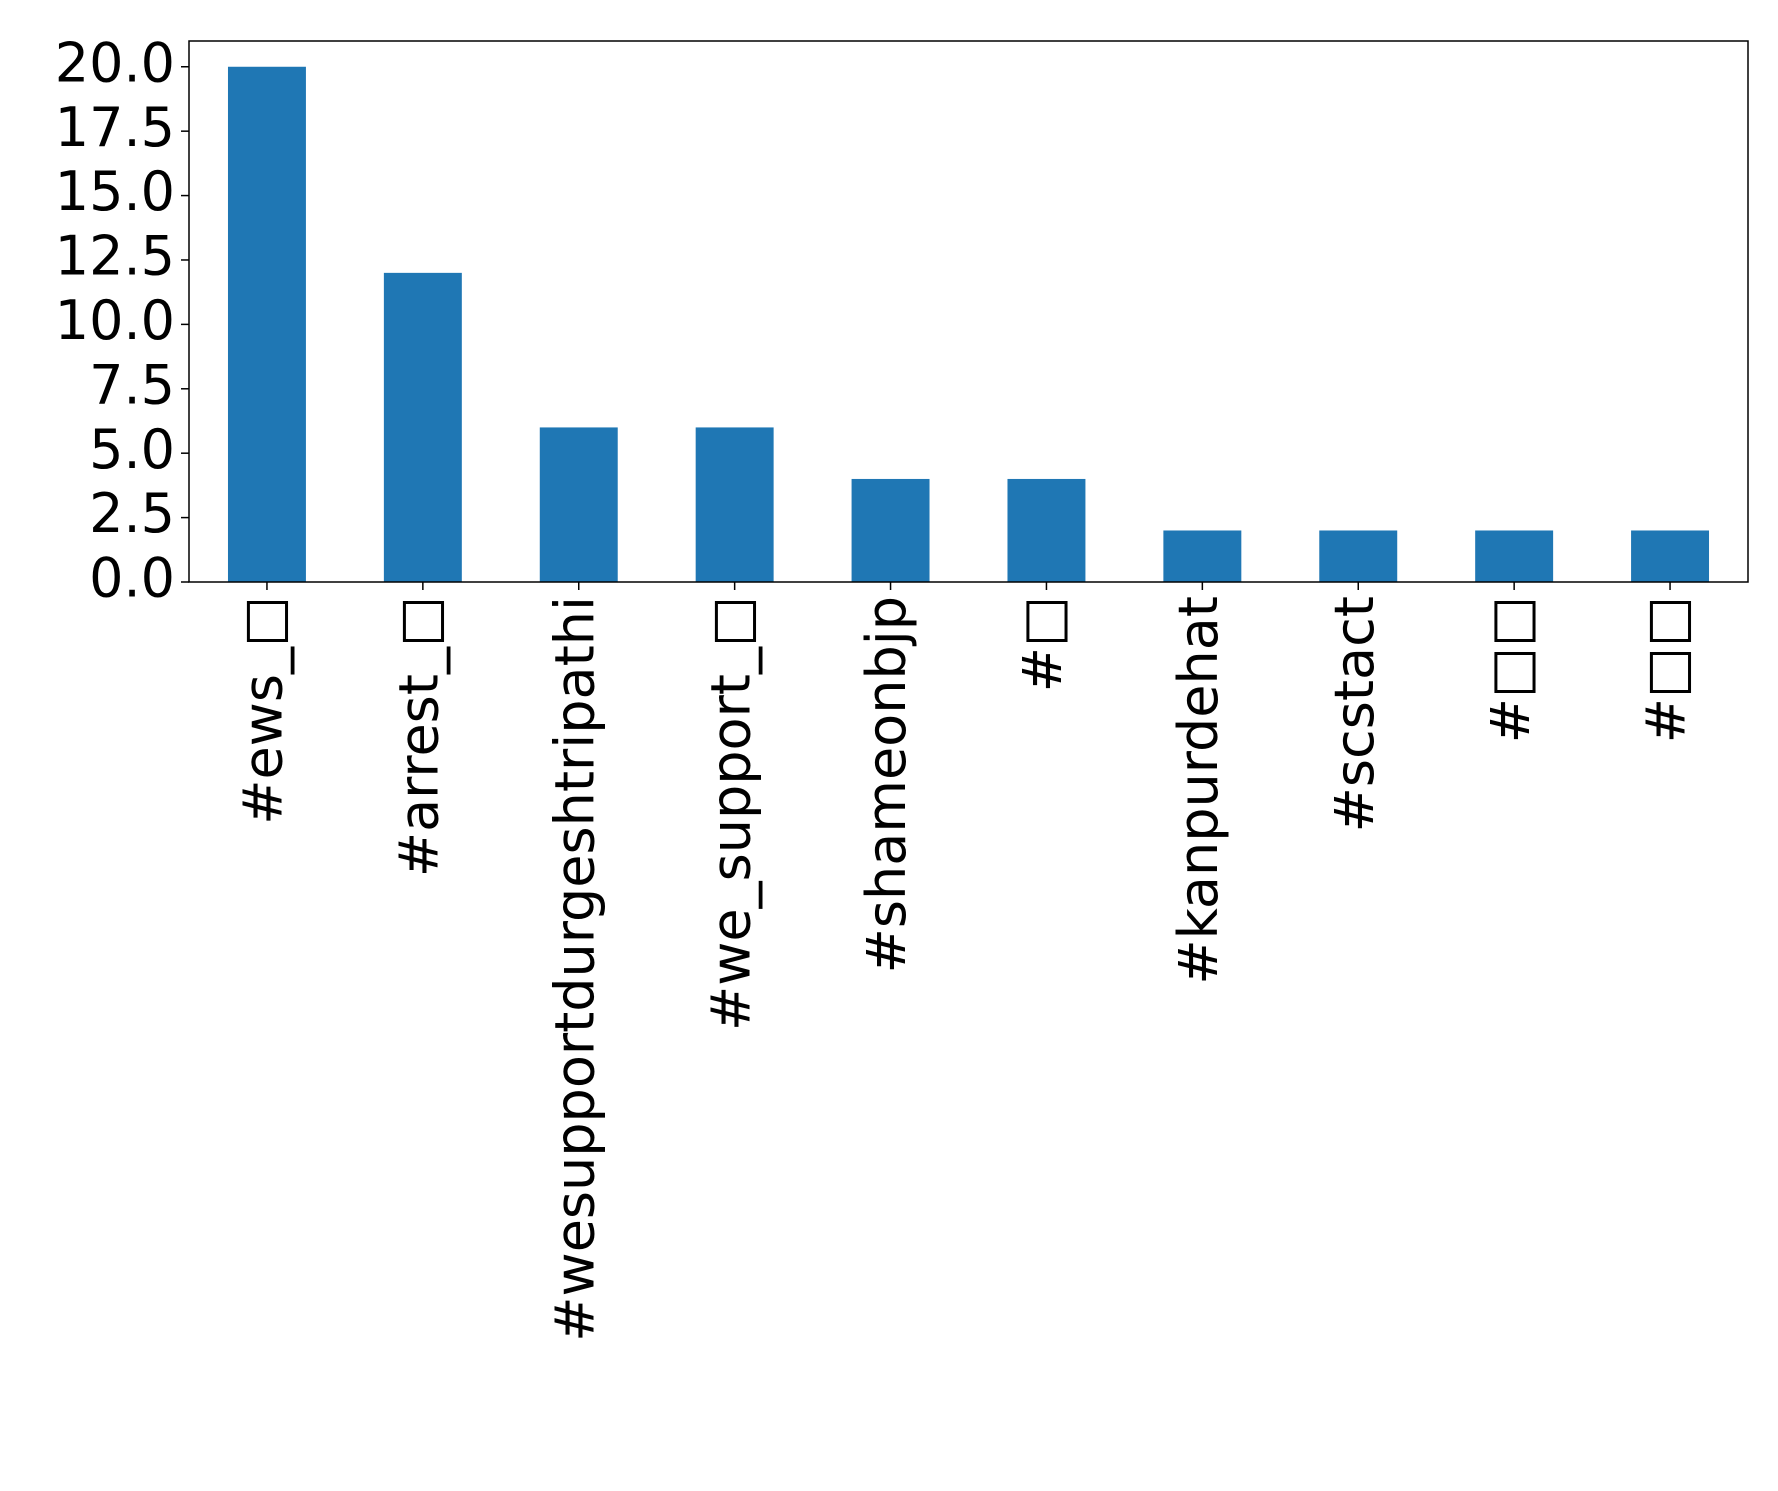  I want to click on x-tick-label: #scstact, so click(1354, 714).